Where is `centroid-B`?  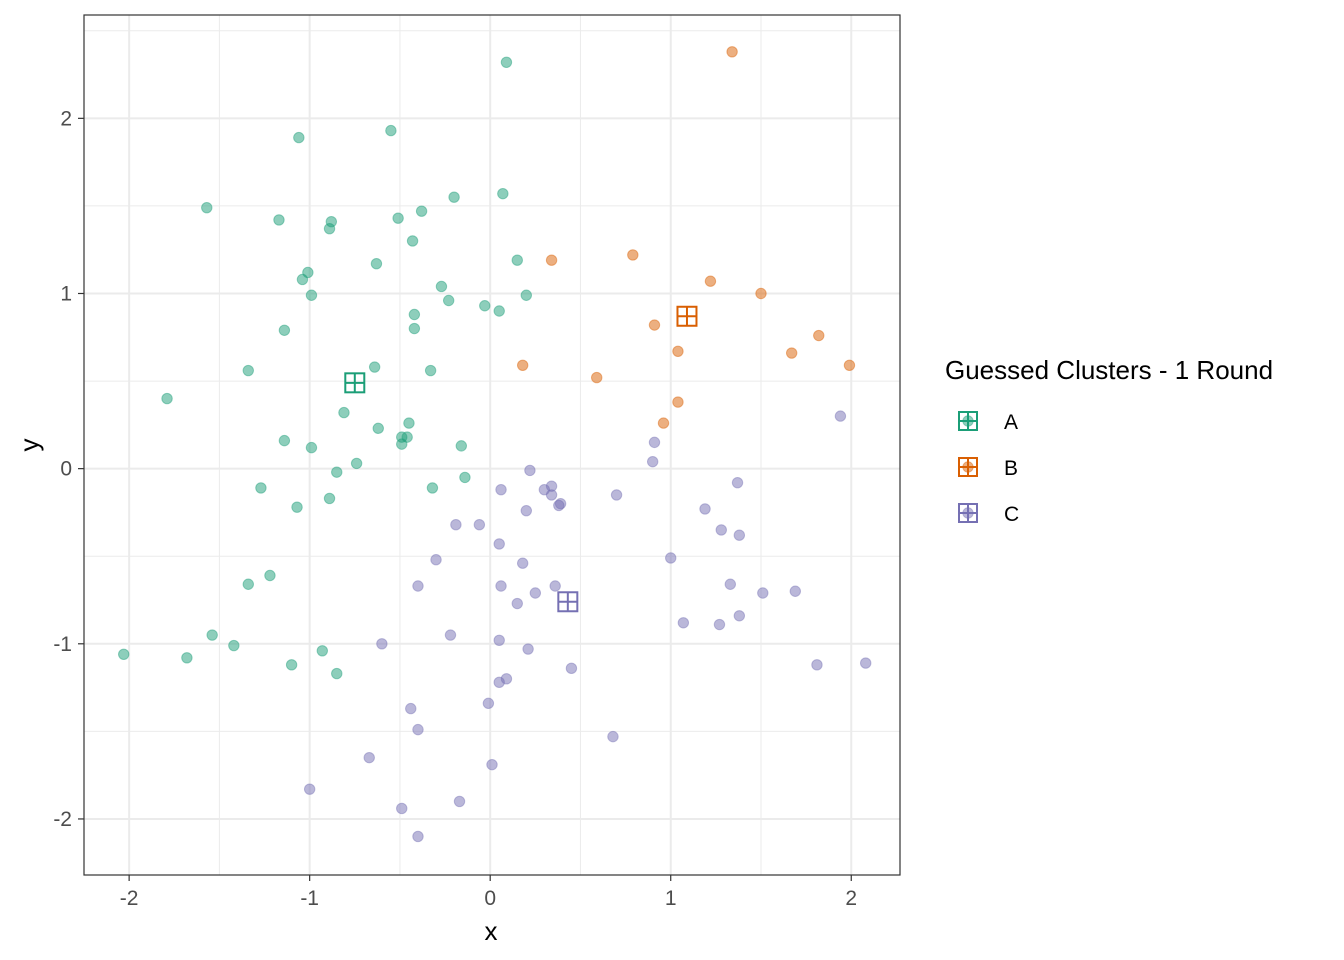 centroid-B is located at coordinates (687, 316).